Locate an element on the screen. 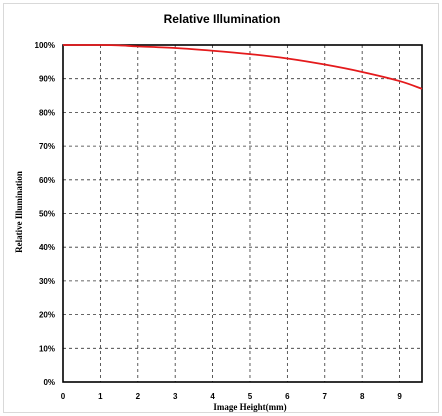  y-tick-labels: 0% 10% 20% 30% 40% 50% 60% 70% 80% 90% 100% is located at coordinates (45, 214).